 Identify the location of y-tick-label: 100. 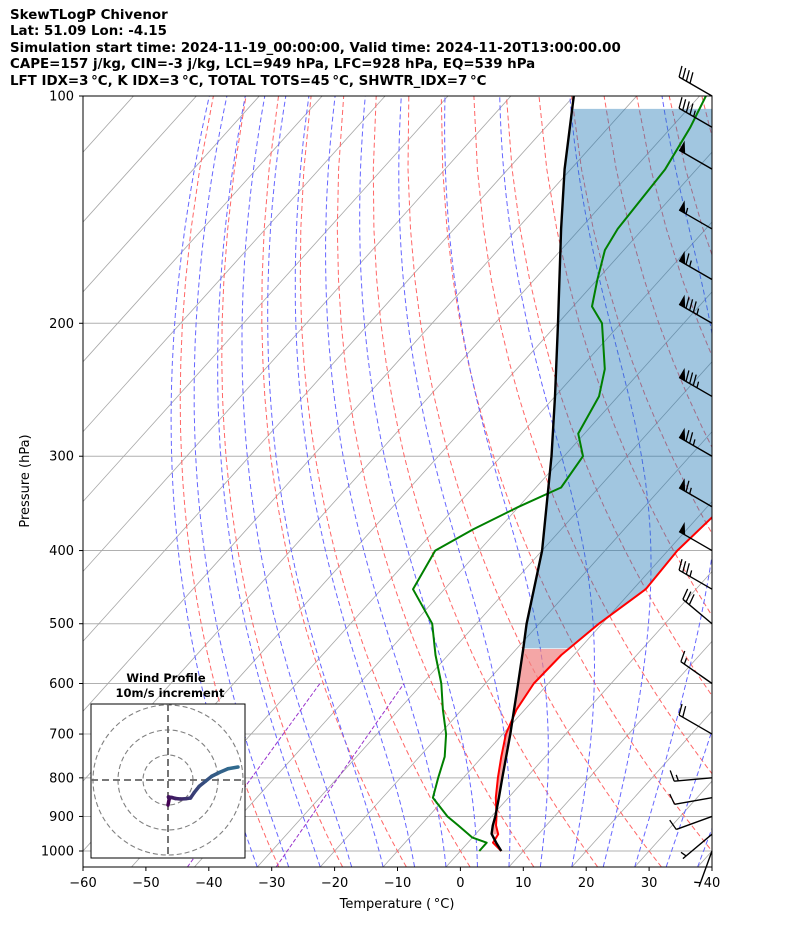
(61, 97).